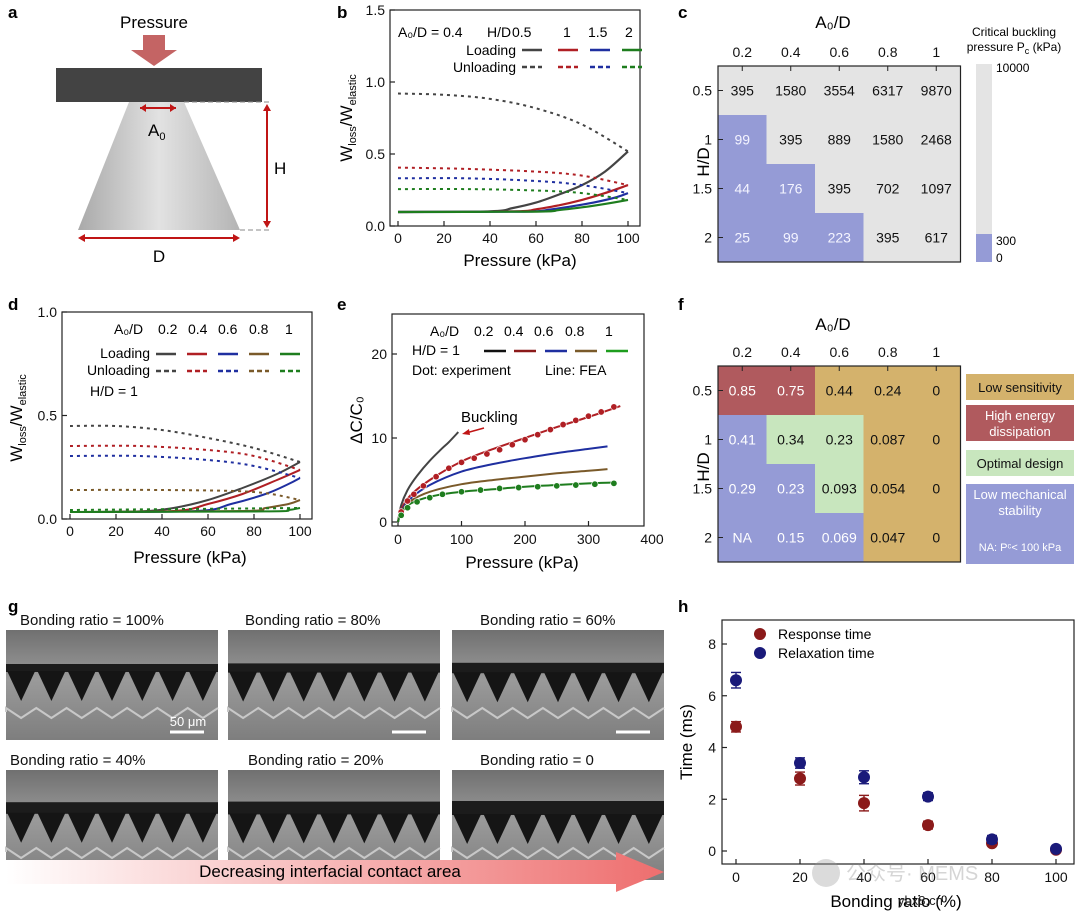 The width and height of the screenshot is (1080, 915). Describe the element at coordinates (114, 391) in the screenshot. I see `legend-hd-d: H/D = 1` at that location.